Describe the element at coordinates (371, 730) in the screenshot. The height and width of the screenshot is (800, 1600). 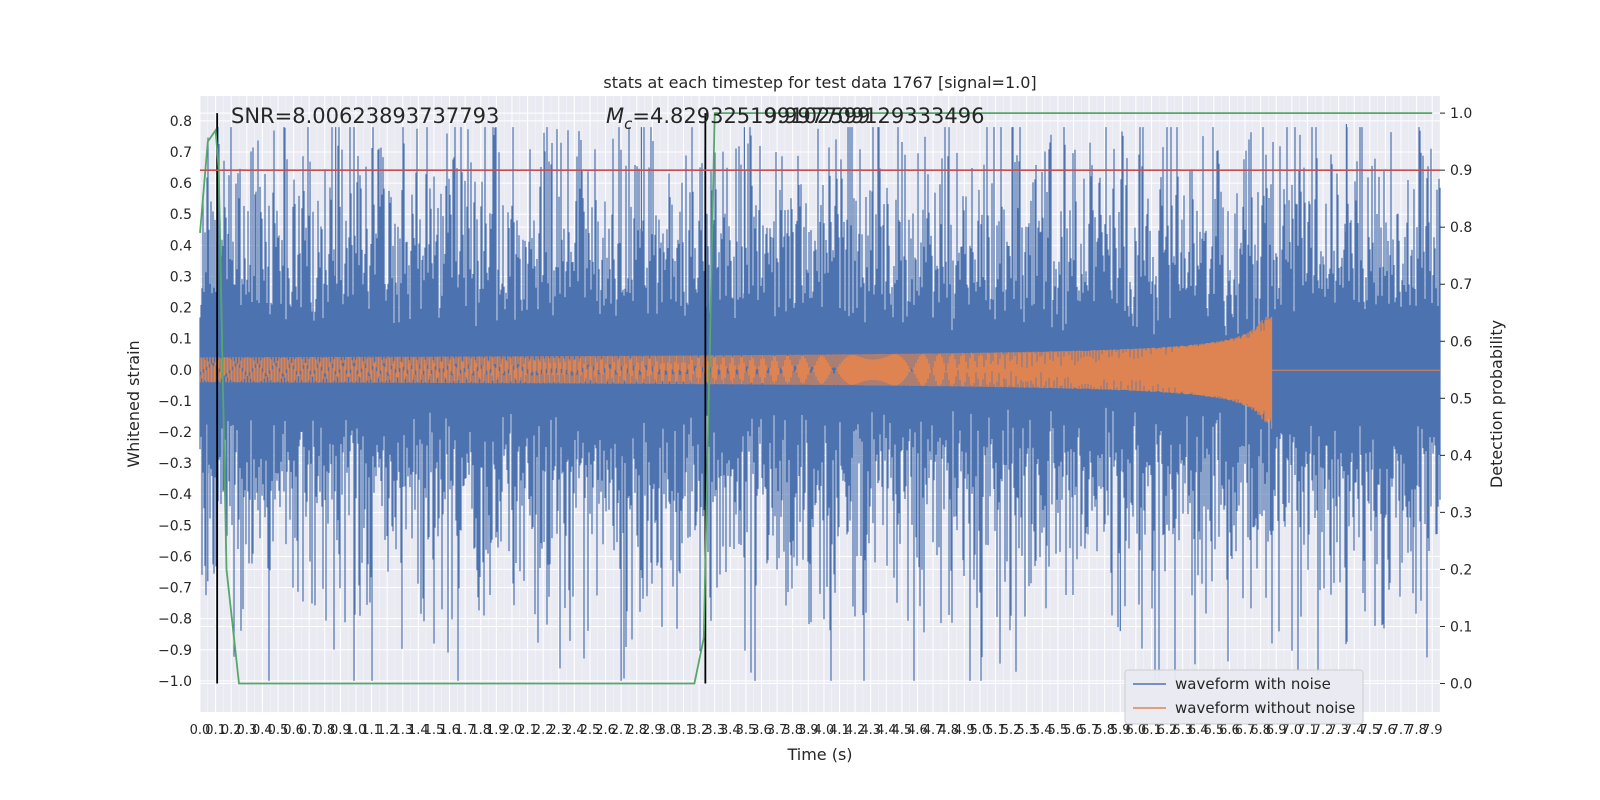
I see `x-tick-label: 1.1` at that location.